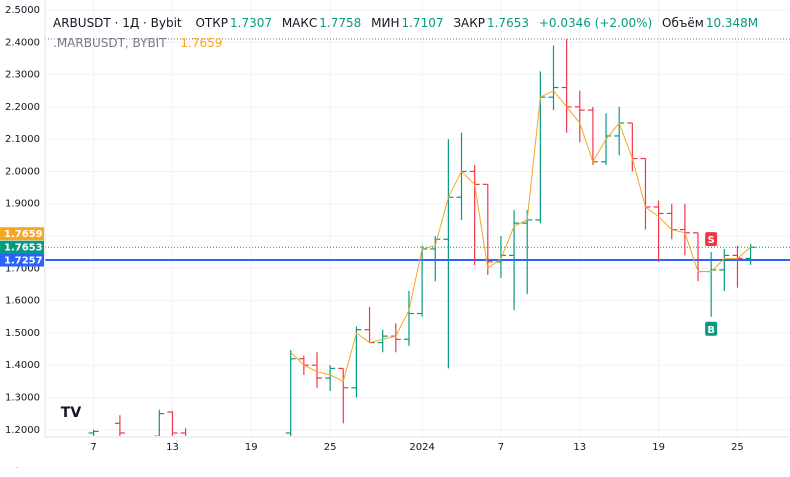 This screenshot has width=790, height=477. What do you see at coordinates (299, 23) in the screenshot?
I see `label: МАКС` at bounding box center [299, 23].